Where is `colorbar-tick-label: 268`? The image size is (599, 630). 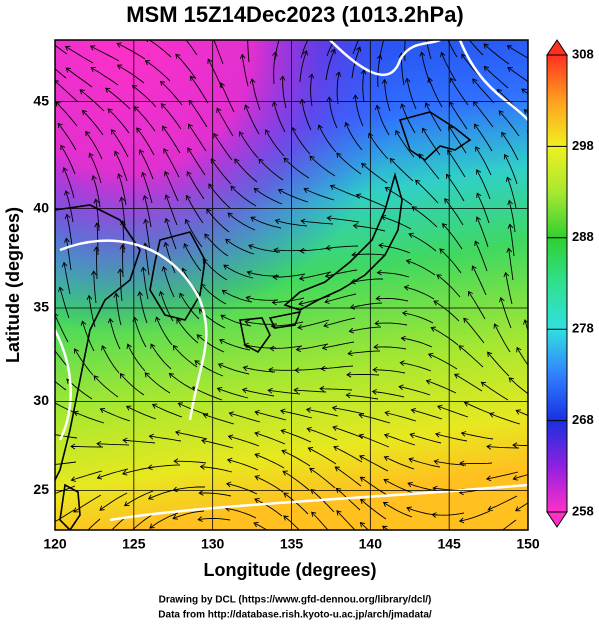
colorbar-tick-label: 268 is located at coordinates (583, 419).